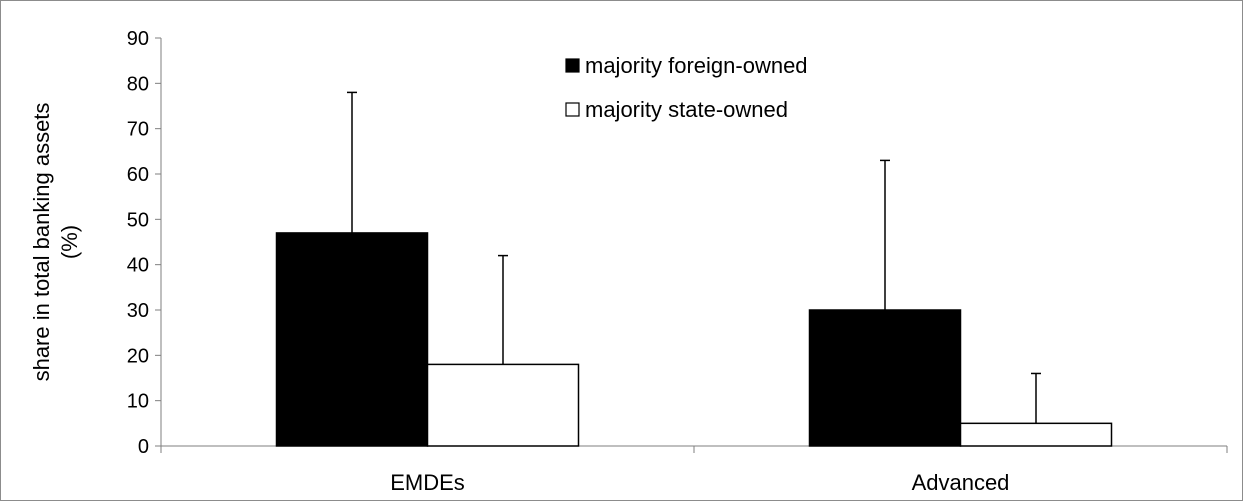 The height and width of the screenshot is (501, 1243). Describe the element at coordinates (961, 482) in the screenshot. I see `x-category-label: Advanced` at that location.